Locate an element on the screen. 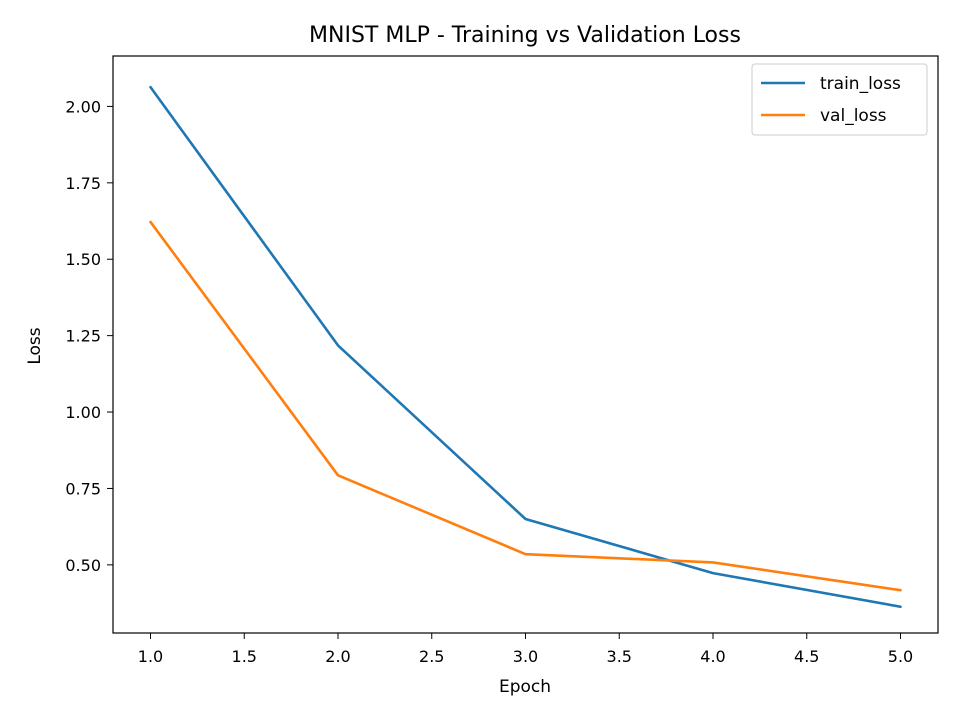 Image resolution: width=960 pixels, height=720 pixels. x-tick-label: 5.0 is located at coordinates (900, 656).